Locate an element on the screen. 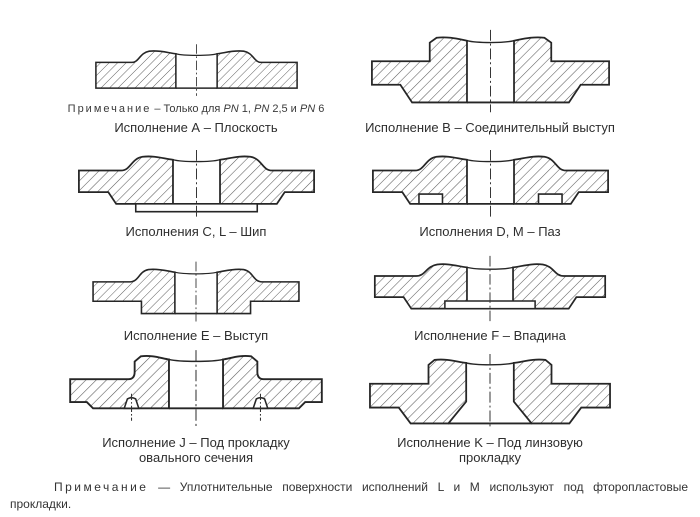  figure-cl: Исполнения C, L – Шип is located at coordinates (196, 187).